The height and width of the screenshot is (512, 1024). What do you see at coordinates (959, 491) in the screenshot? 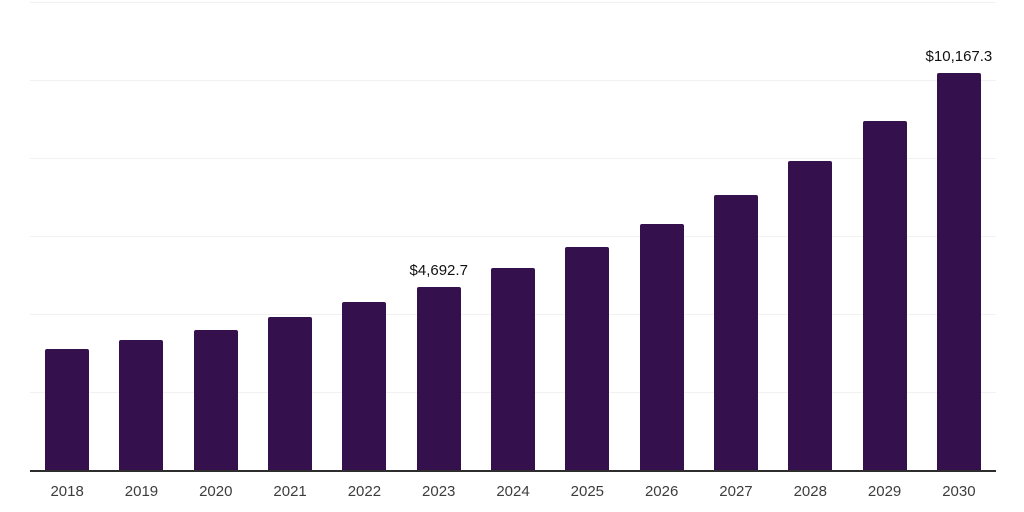
I see `x-tick-label-2030: 2030` at bounding box center [959, 491].